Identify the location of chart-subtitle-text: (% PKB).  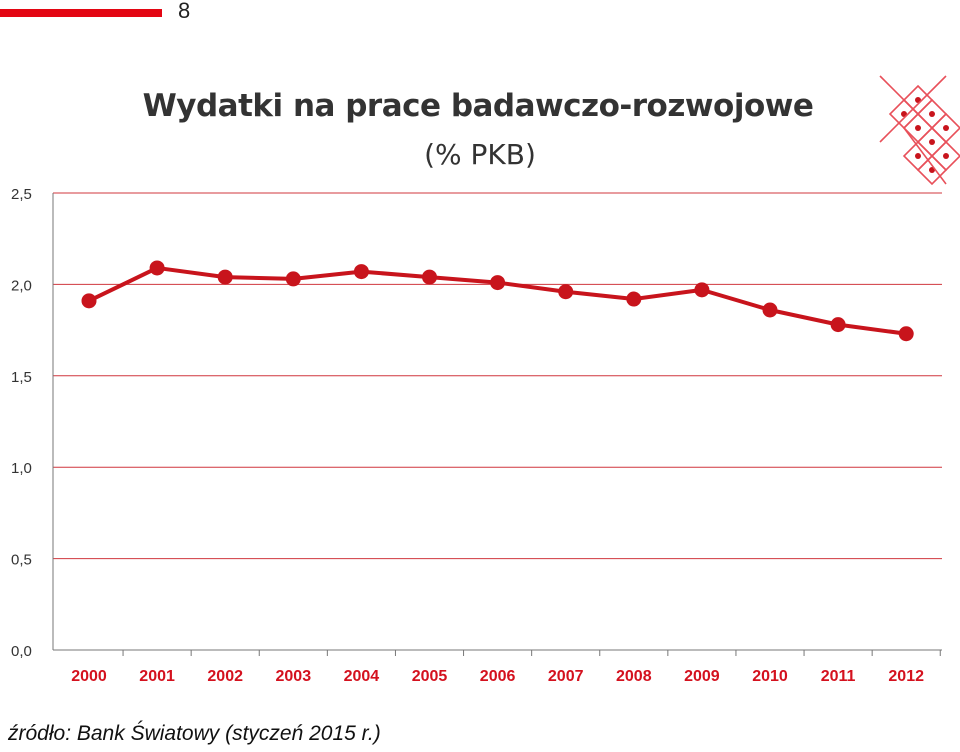
(480, 154).